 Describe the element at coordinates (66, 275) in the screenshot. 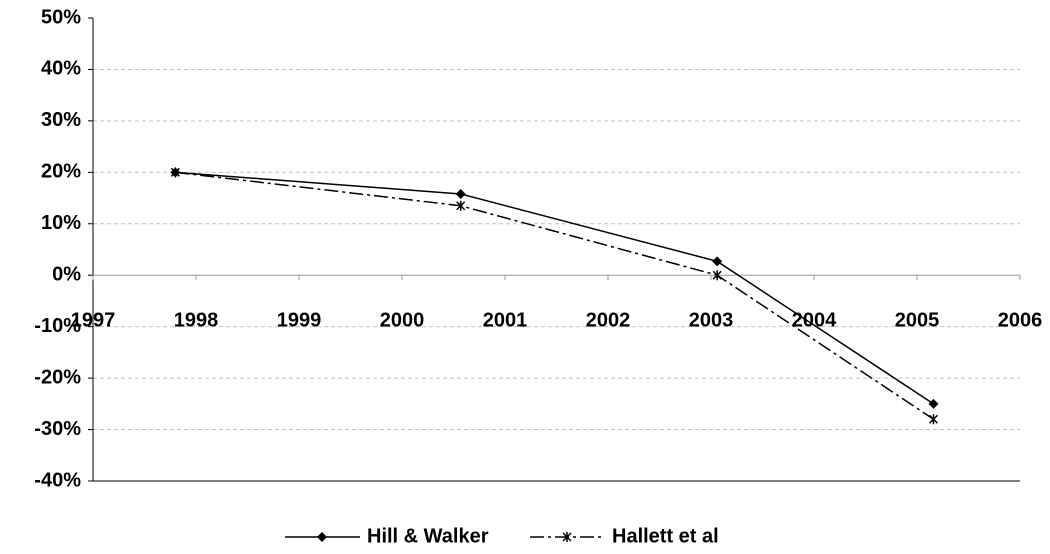

I see `y-tick-label: 0%` at that location.